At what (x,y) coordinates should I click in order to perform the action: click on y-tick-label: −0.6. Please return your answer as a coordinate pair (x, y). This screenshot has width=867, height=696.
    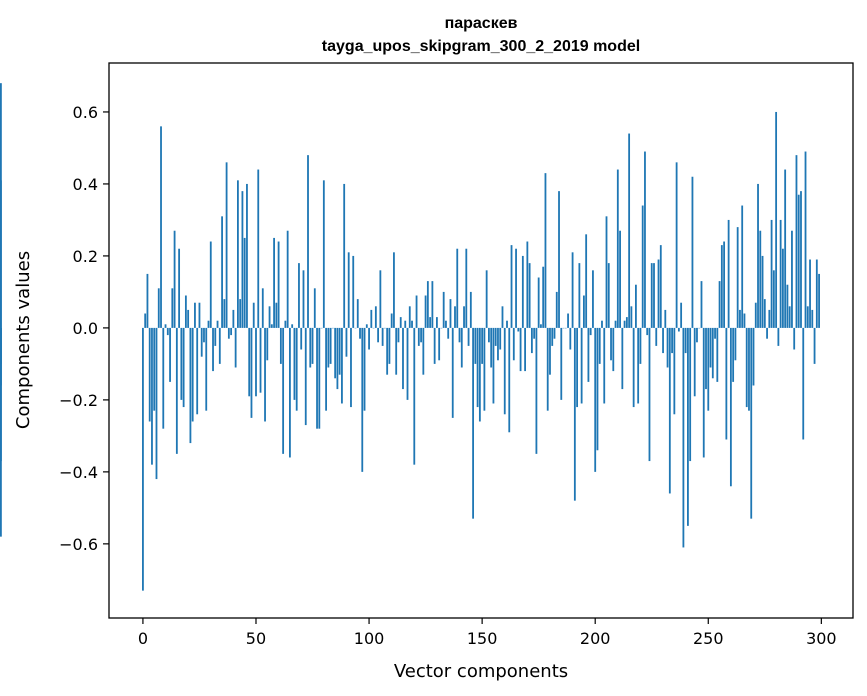
    Looking at the image, I should click on (78, 544).